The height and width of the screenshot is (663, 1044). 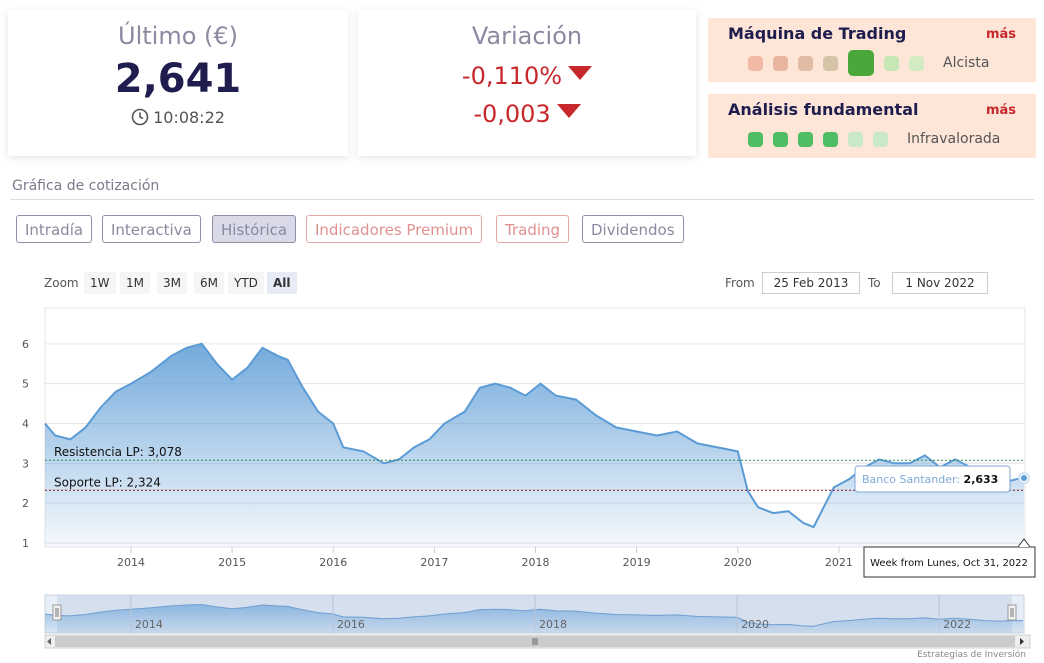 I want to click on x-tick-label: 2017, so click(x=434, y=562).